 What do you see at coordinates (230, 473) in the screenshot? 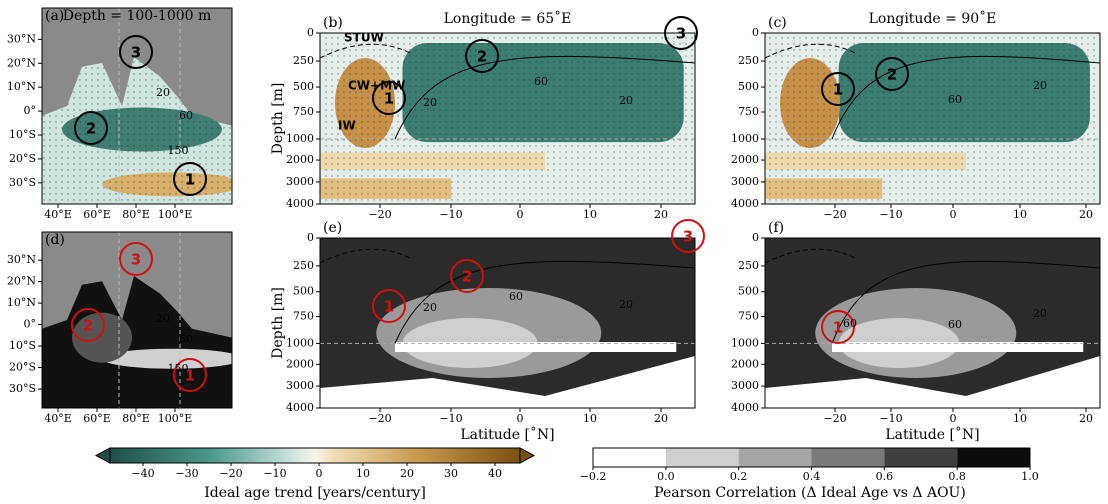
I see `colorbar-tick-label: −20` at bounding box center [230, 473].